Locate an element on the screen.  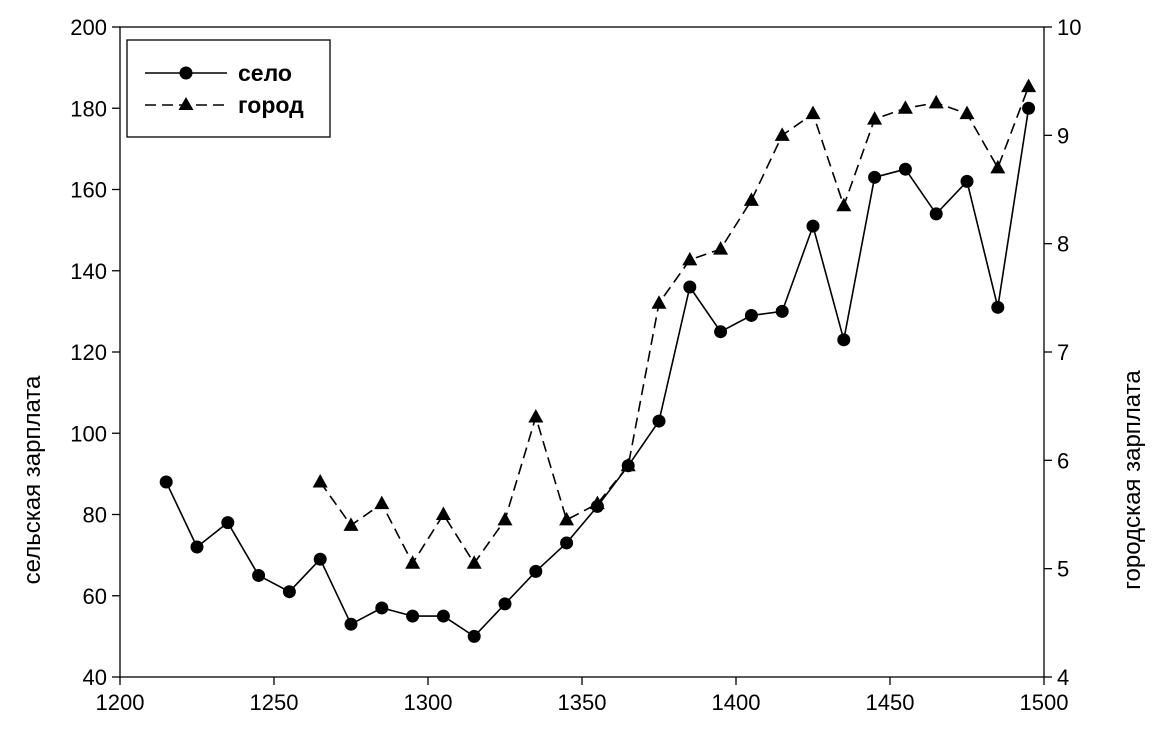
y2-tick-label: 7 is located at coordinates (1063, 352).